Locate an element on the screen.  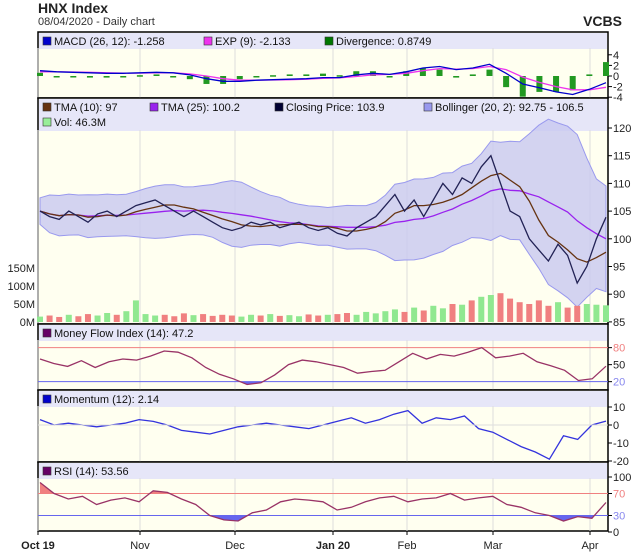
x-tick-label: Feb is located at coordinates (407, 546).